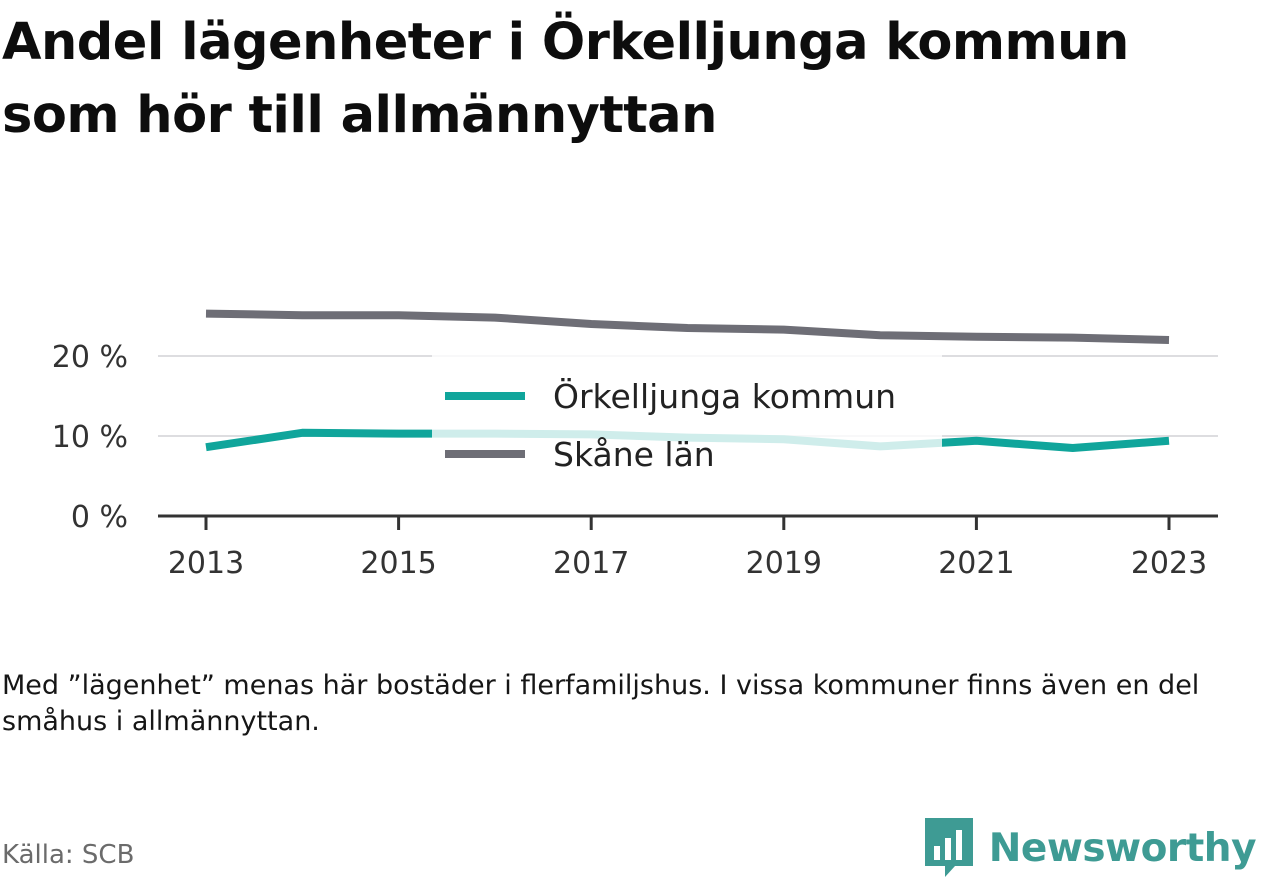  Describe the element at coordinates (976, 563) in the screenshot. I see `x-tick-label: 2021` at that location.